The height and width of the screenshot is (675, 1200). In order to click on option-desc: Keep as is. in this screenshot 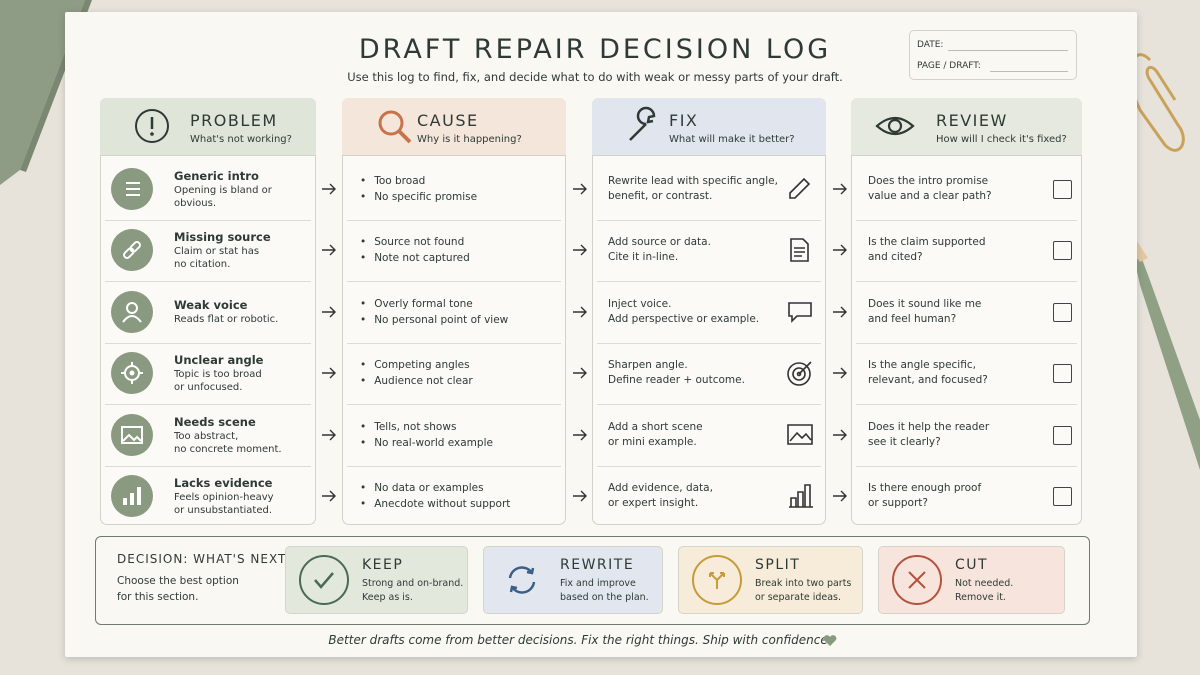, I will do `click(387, 597)`.